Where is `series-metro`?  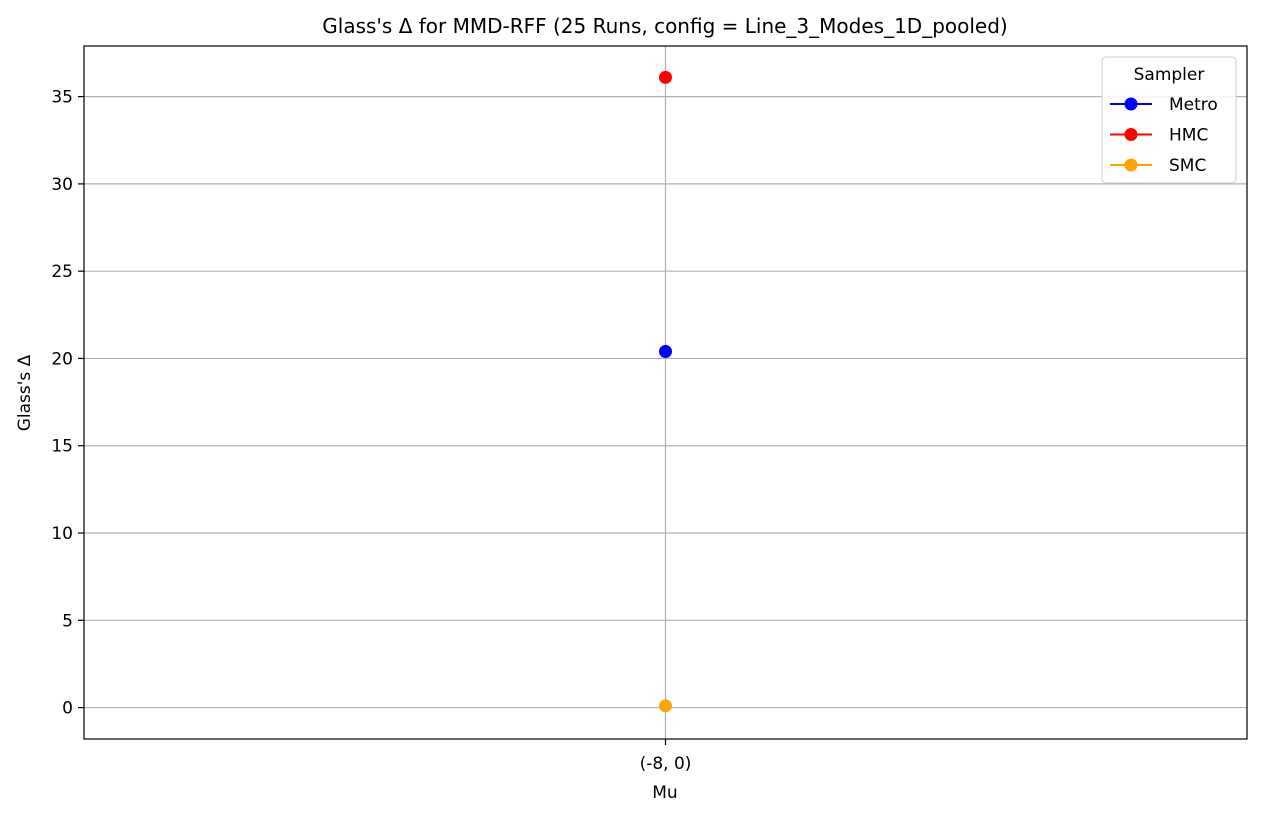
series-metro is located at coordinates (665, 351).